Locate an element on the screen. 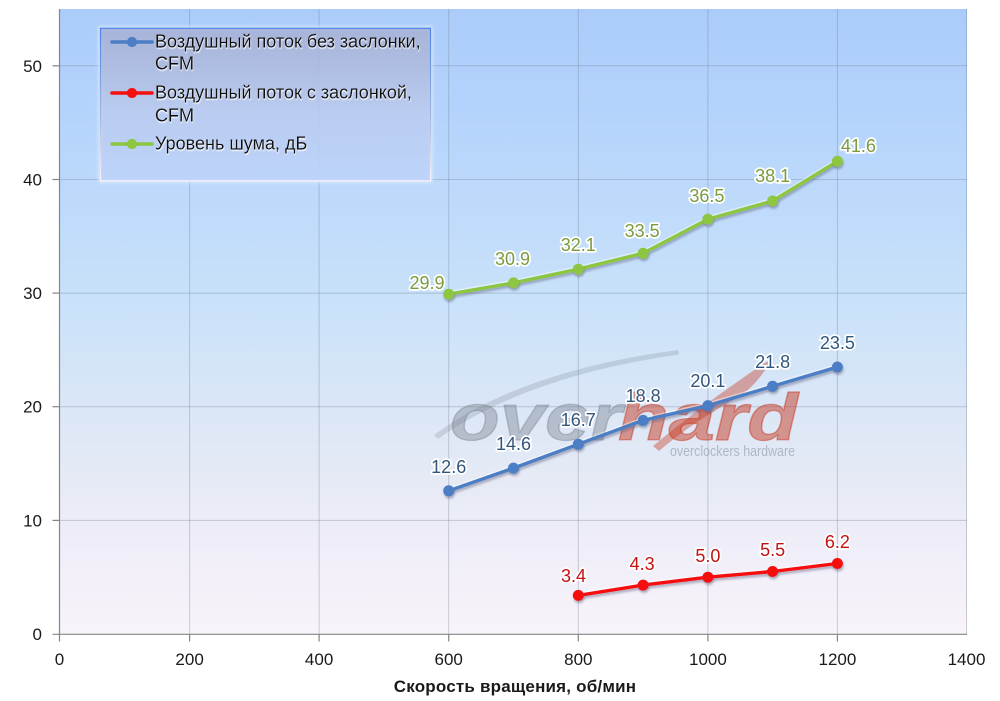 The width and height of the screenshot is (1000, 701). svg-text: 38.1 is located at coordinates (772, 176).